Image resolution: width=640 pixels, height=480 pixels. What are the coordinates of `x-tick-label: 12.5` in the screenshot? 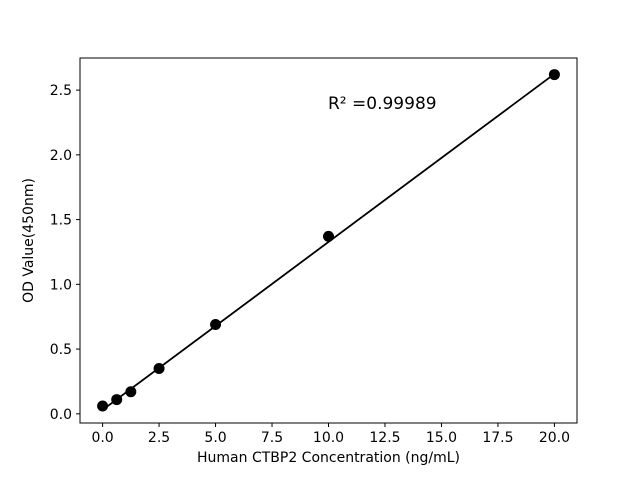 It's located at (384, 438).